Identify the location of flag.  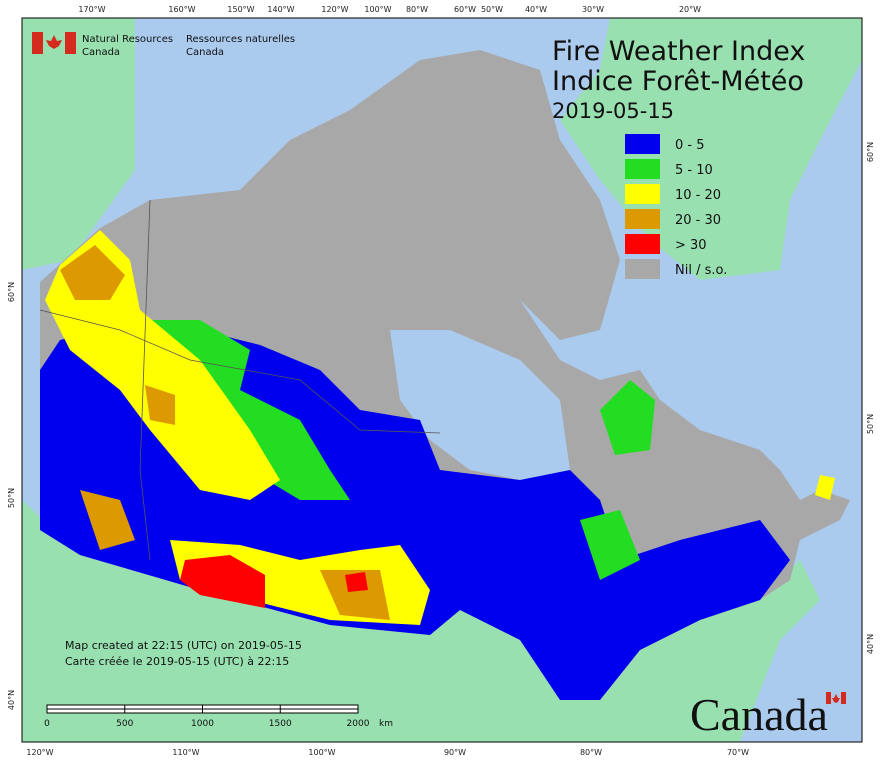
(54, 43).